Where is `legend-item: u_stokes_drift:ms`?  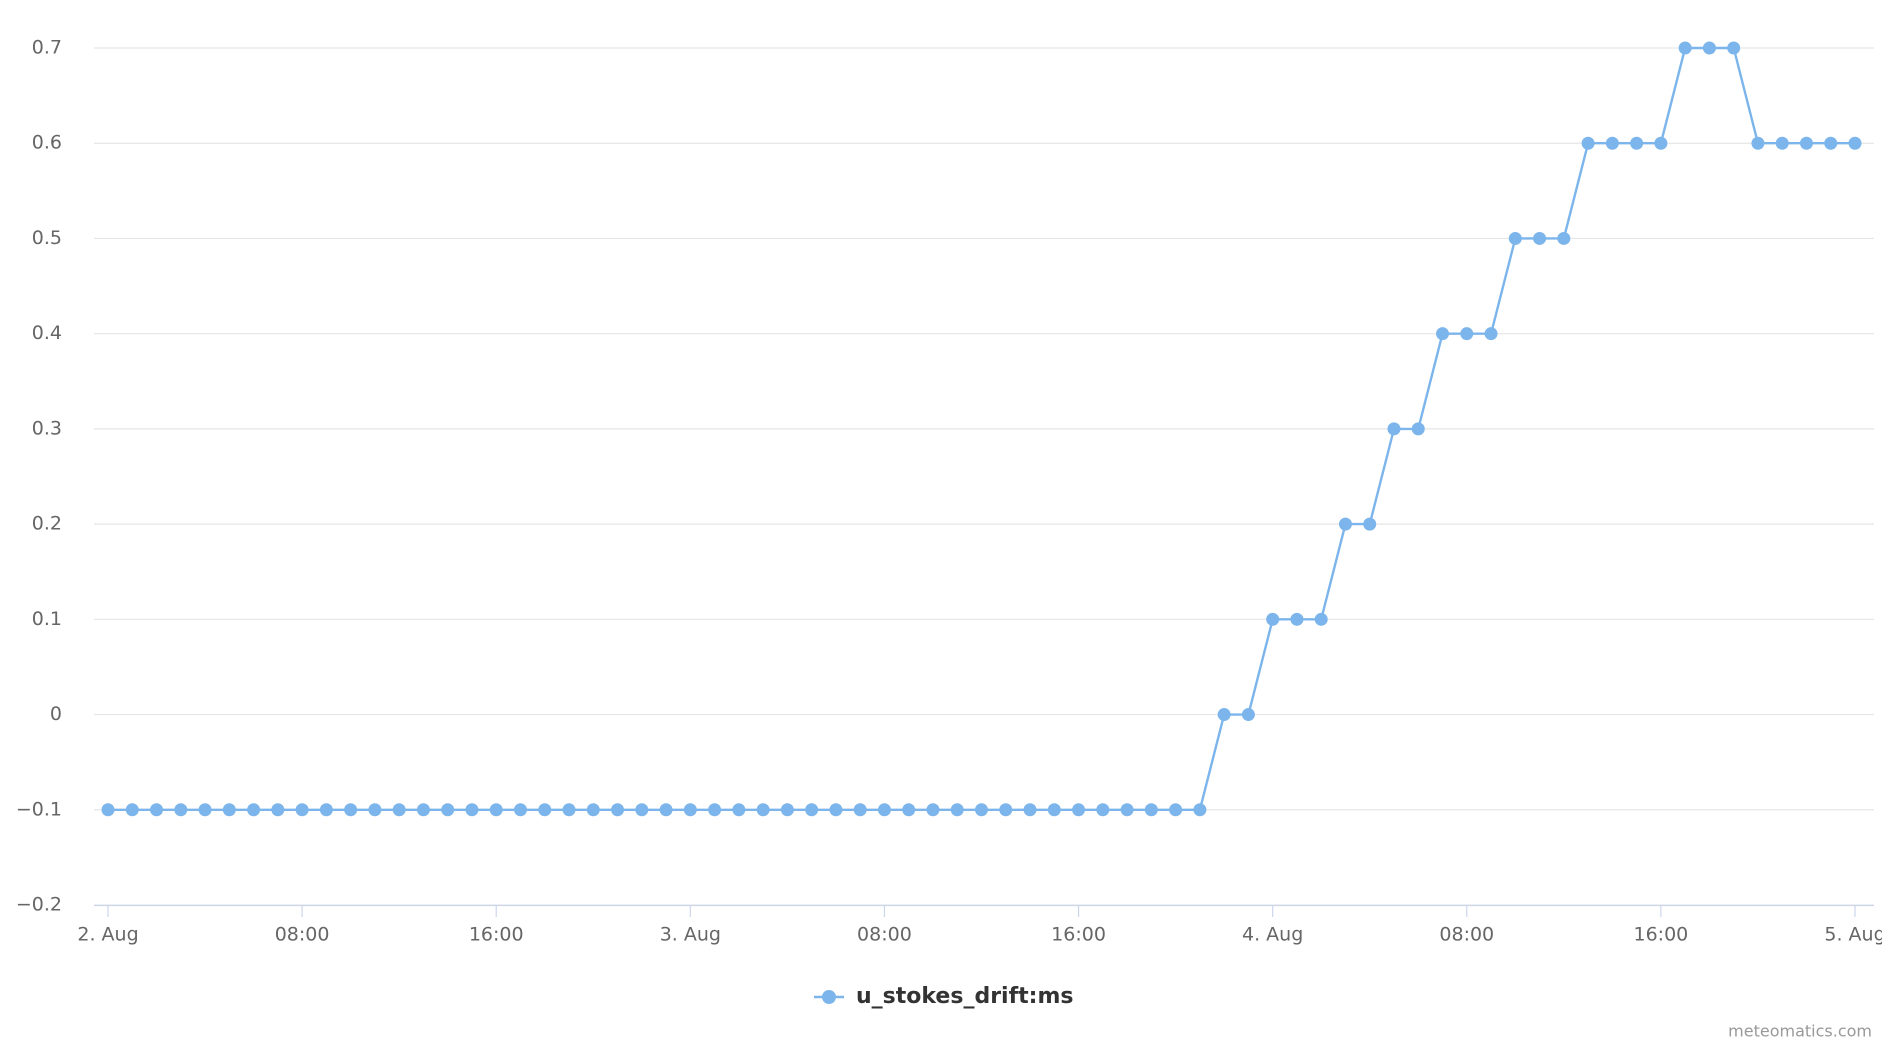
legend-item: u_stokes_drift:ms is located at coordinates (965, 996).